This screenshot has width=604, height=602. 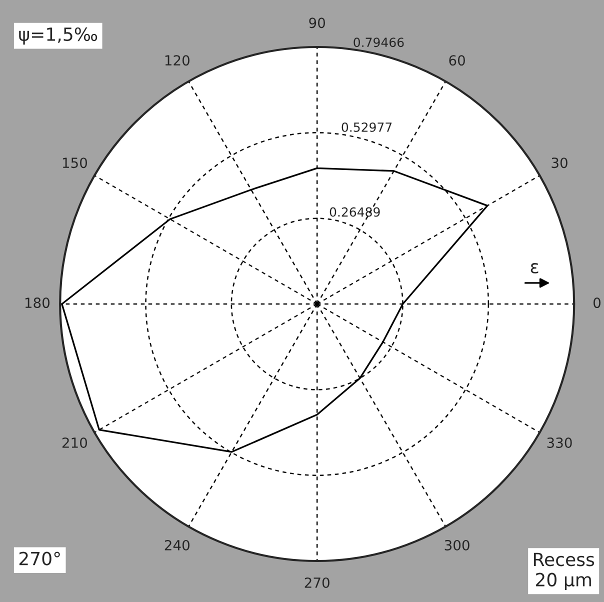 What do you see at coordinates (37, 303) in the screenshot?
I see `spoke-label: 180` at bounding box center [37, 303].